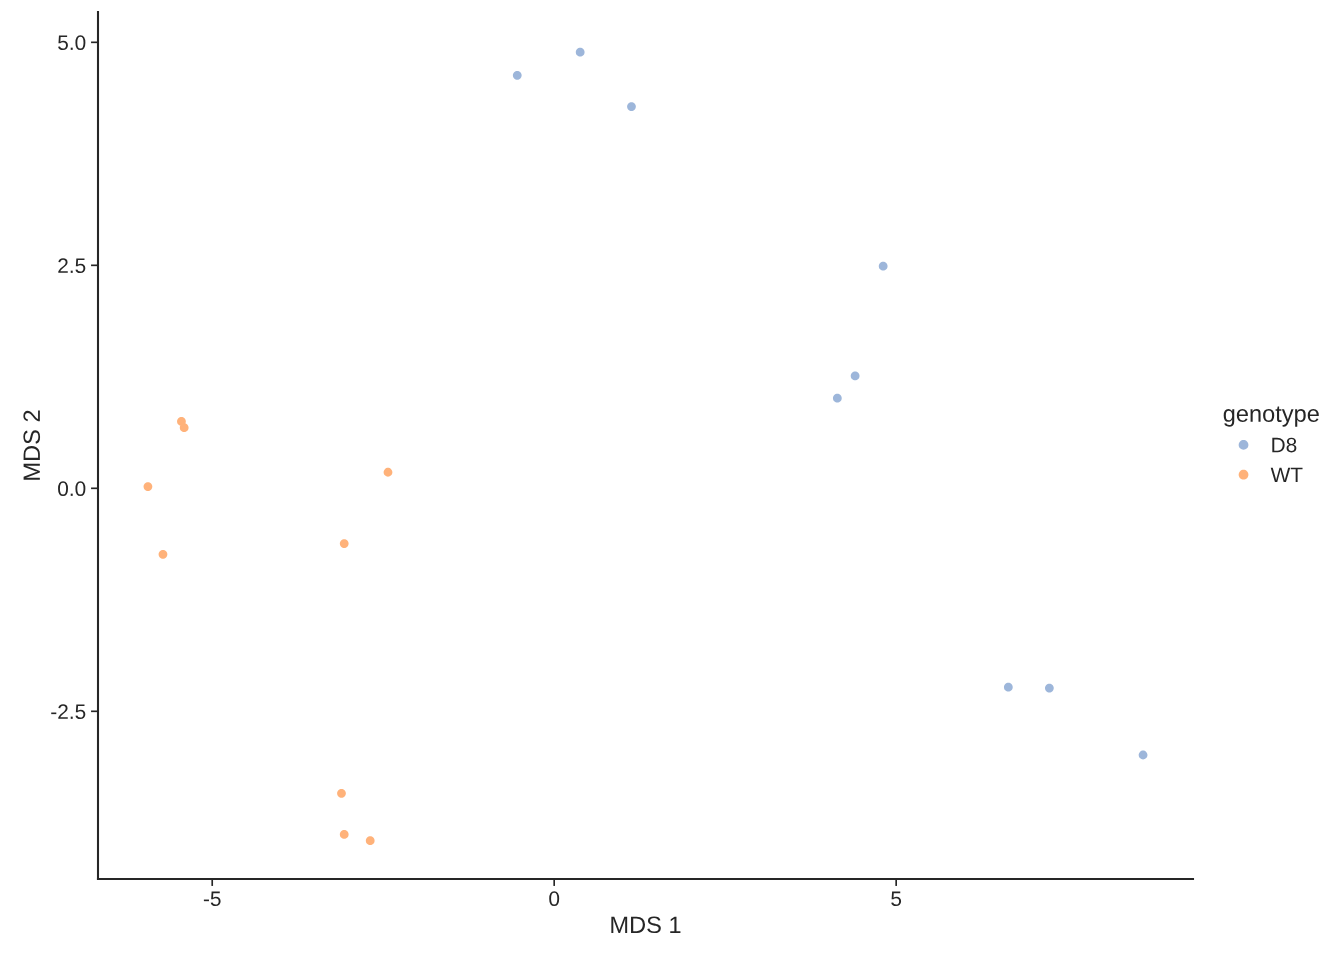  Describe the element at coordinates (554, 899) in the screenshot. I see `x-tick-label: 0` at that location.